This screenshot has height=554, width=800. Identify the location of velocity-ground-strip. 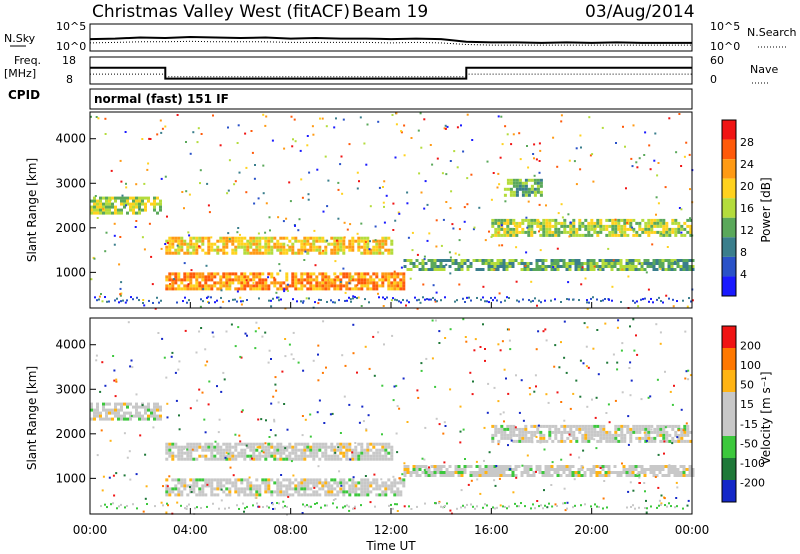
(392, 506).